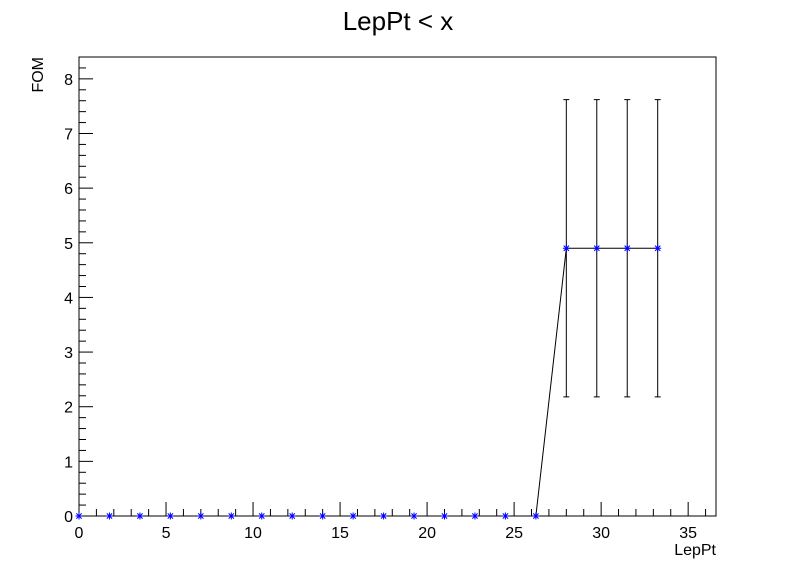 This screenshot has height=574, width=796. What do you see at coordinates (68, 244) in the screenshot?
I see `y-tick-label: 5` at bounding box center [68, 244].